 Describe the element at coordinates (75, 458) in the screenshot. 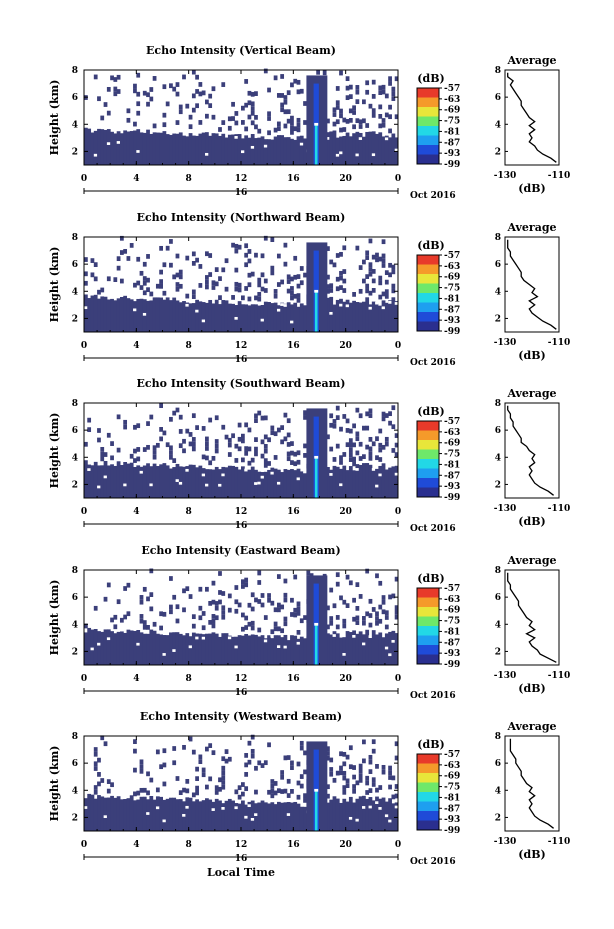

I see `y-tick-label: 4` at that location.